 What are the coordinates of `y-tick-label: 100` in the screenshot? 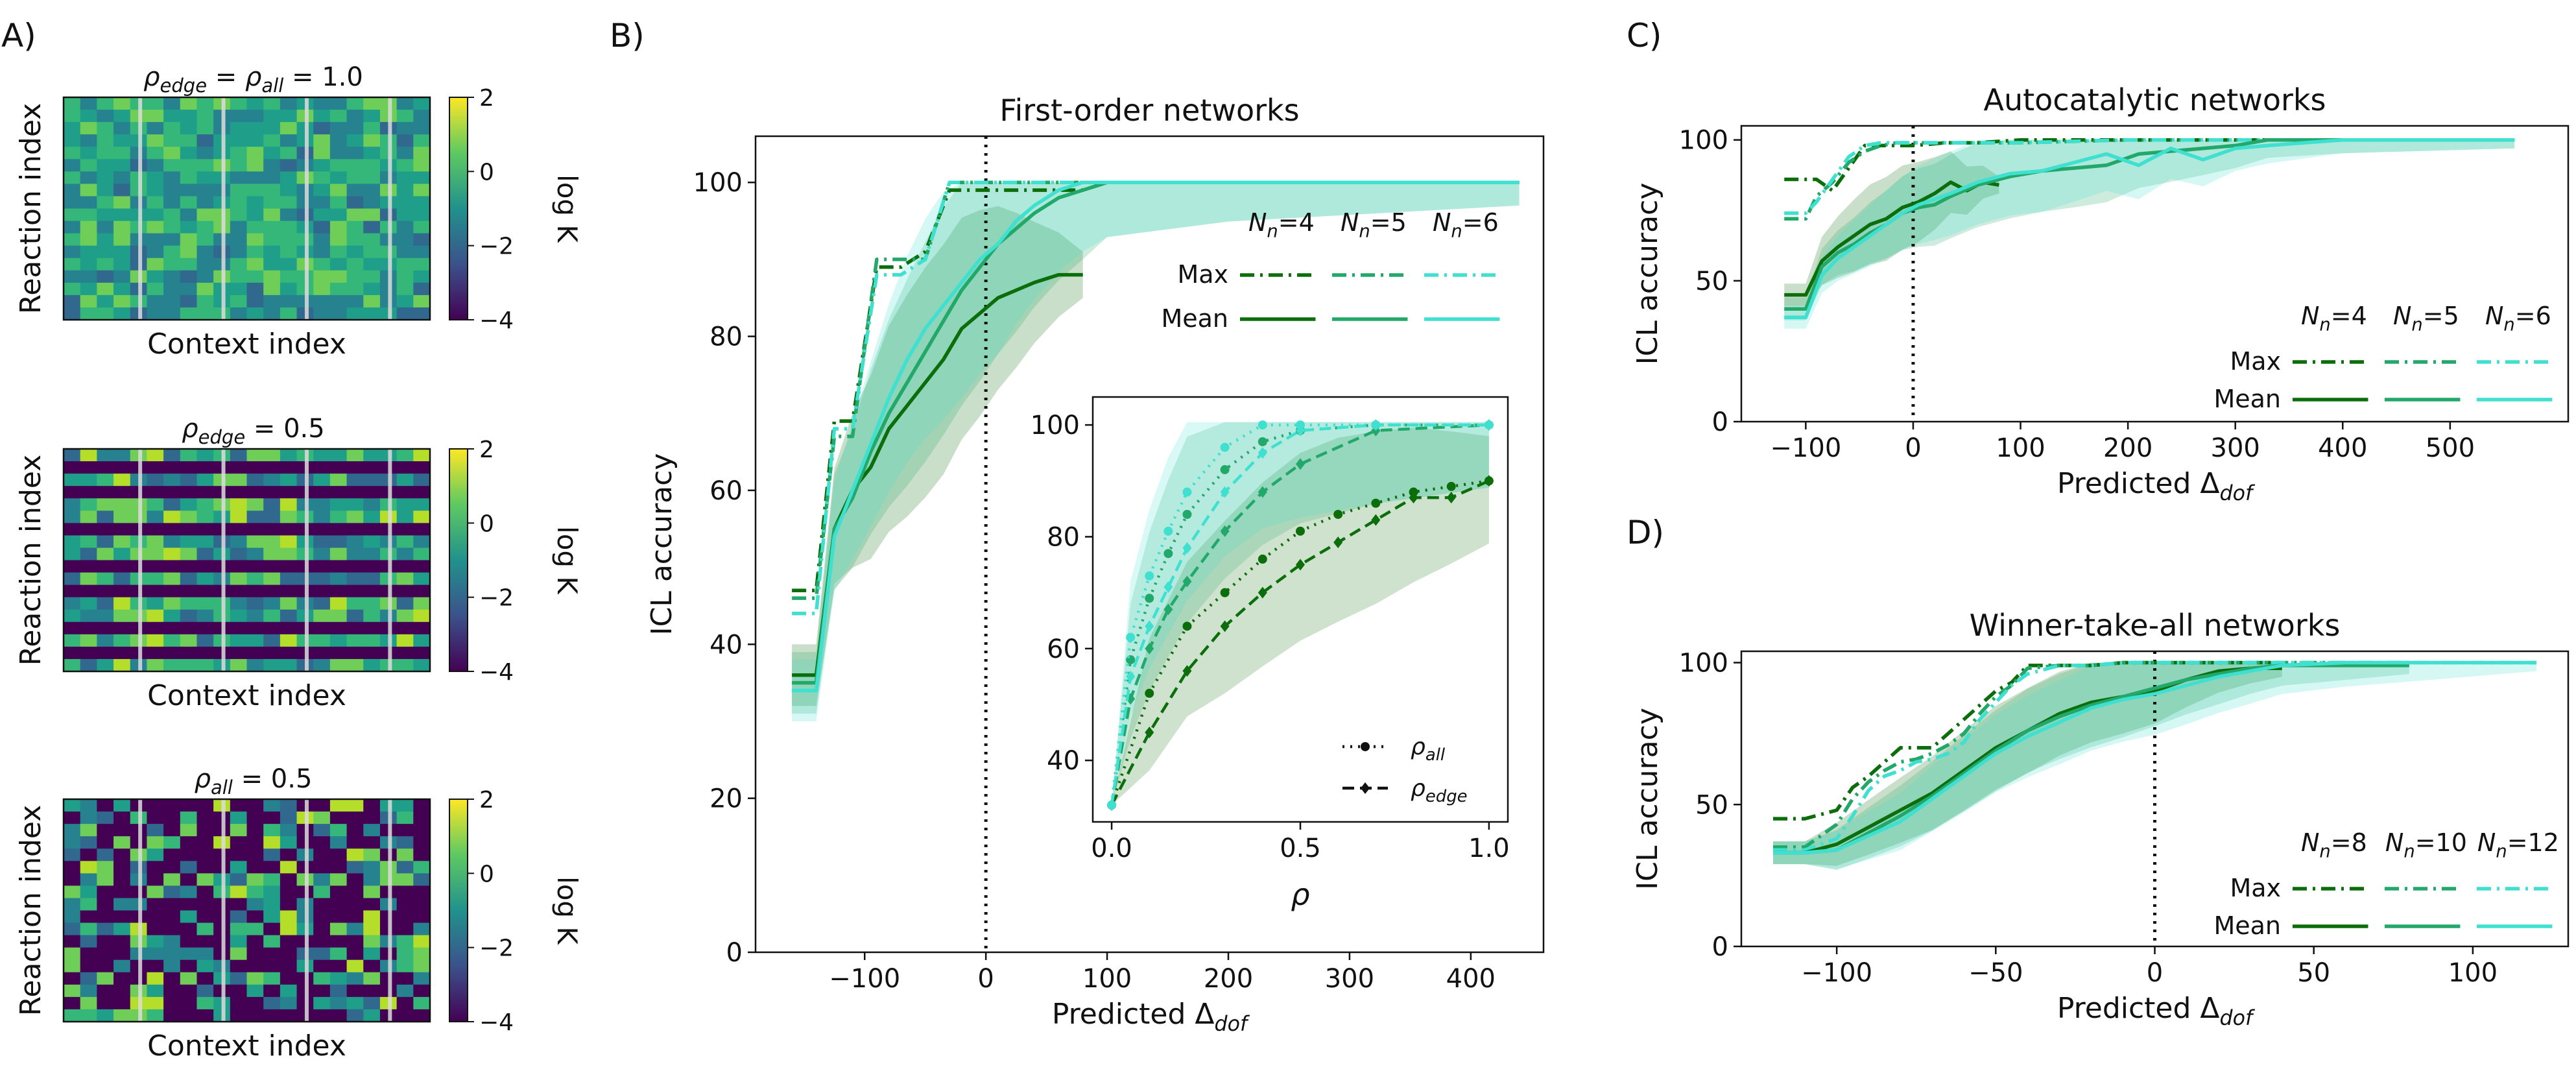 It's located at (1704, 664).